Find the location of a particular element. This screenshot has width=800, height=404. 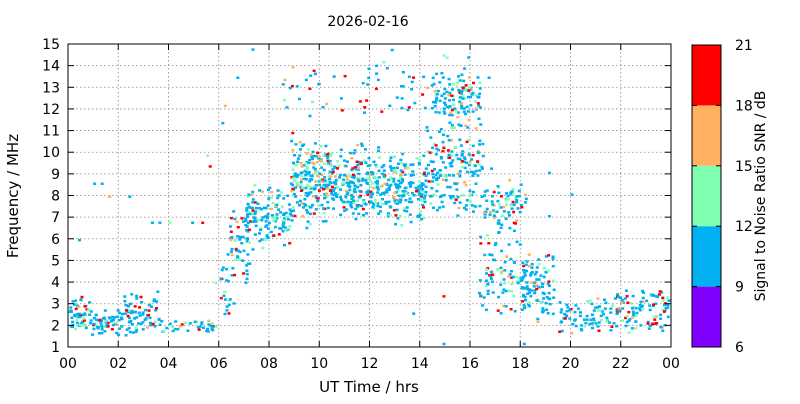

x-tick-label: 20 is located at coordinates (571, 364).